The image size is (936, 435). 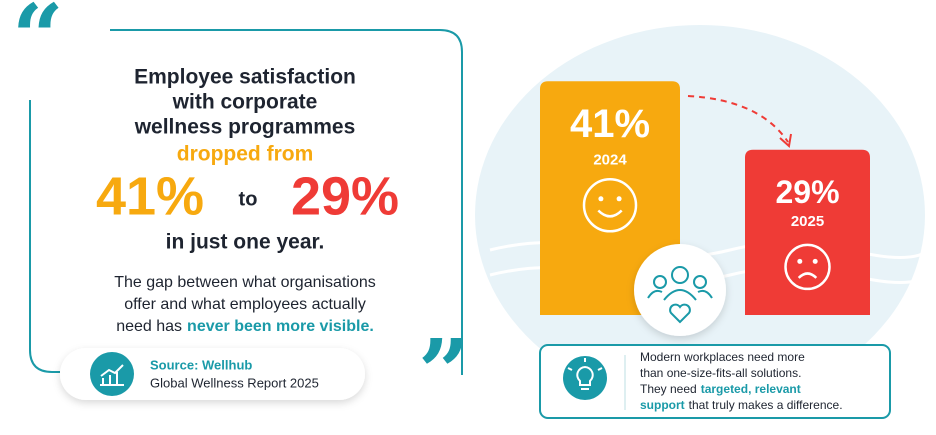 What do you see at coordinates (245, 304) in the screenshot?
I see `body-line: offer and what employees actually` at bounding box center [245, 304].